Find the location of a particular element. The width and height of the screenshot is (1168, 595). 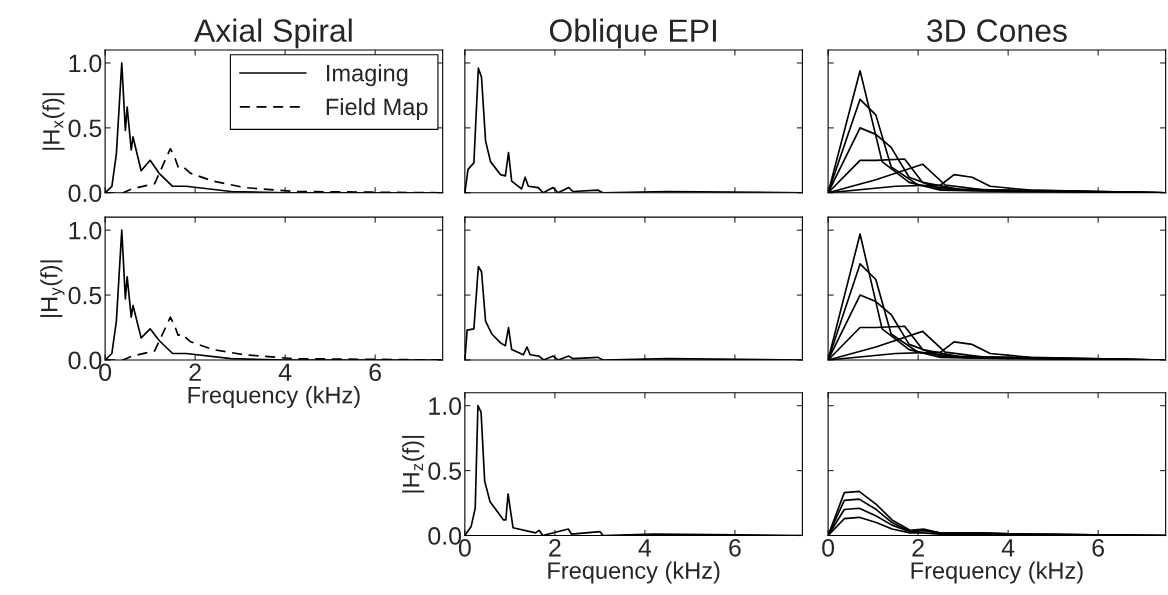

y-axis-title: |H$_{y}$(f)| is located at coordinates (52, 288).